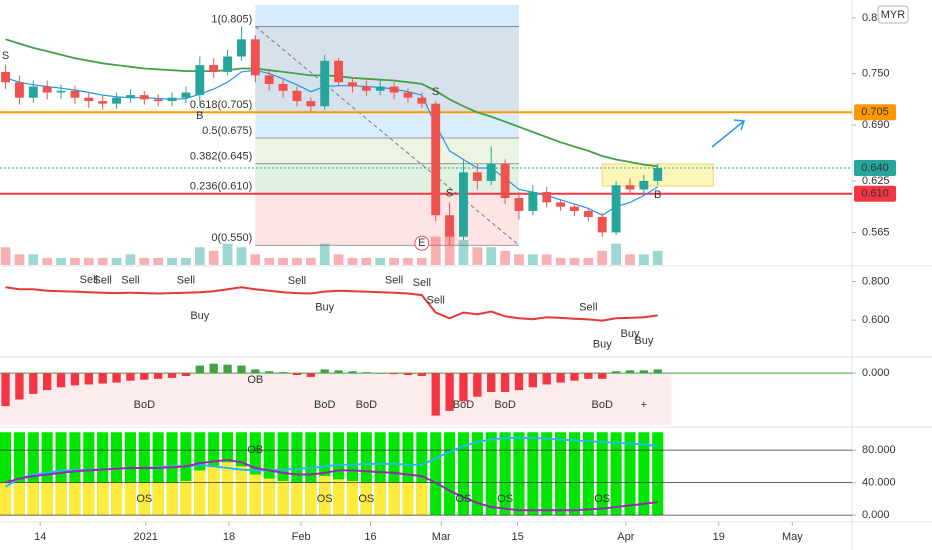 This screenshot has height=550, width=932. Describe the element at coordinates (505, 499) in the screenshot. I see `annotation: OS` at that location.